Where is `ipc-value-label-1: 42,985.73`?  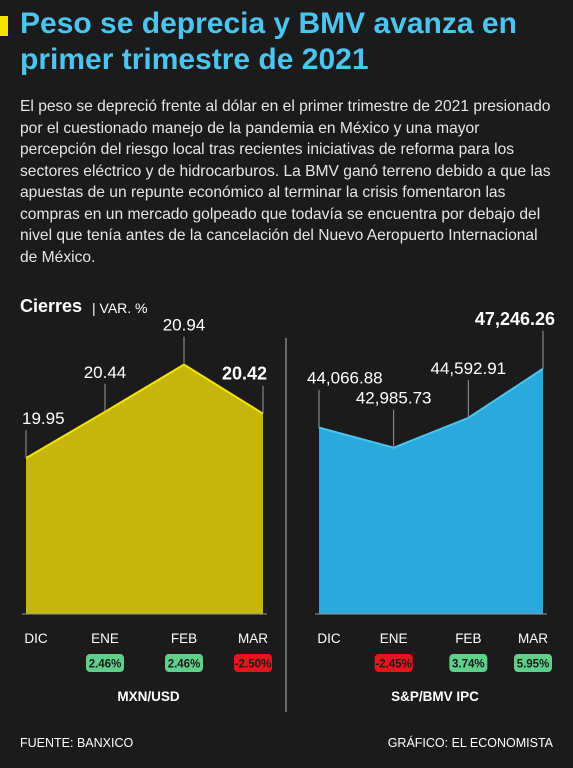
ipc-value-label-1: 42,985.73 is located at coordinates (394, 398).